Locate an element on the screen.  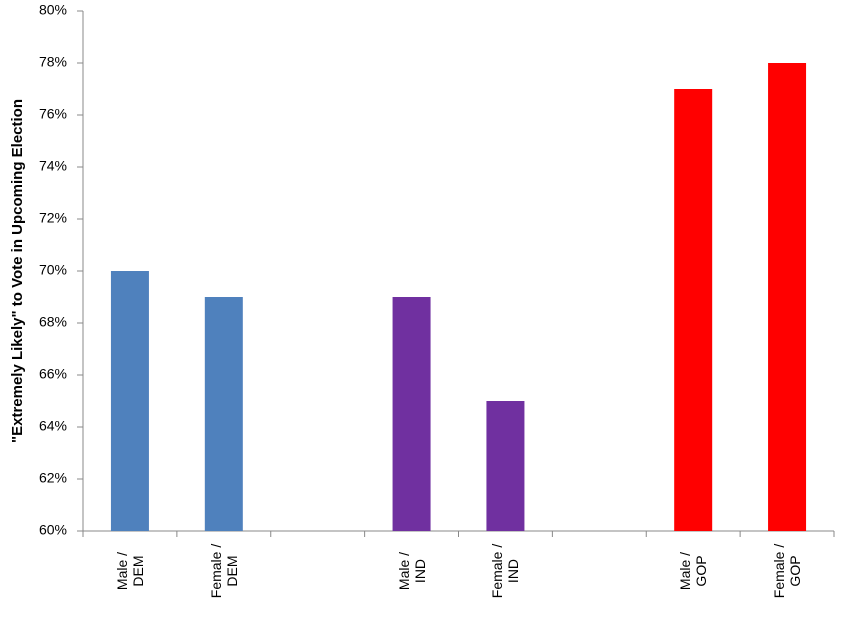
x-tick-label: Female / GOP is located at coordinates (787, 584).